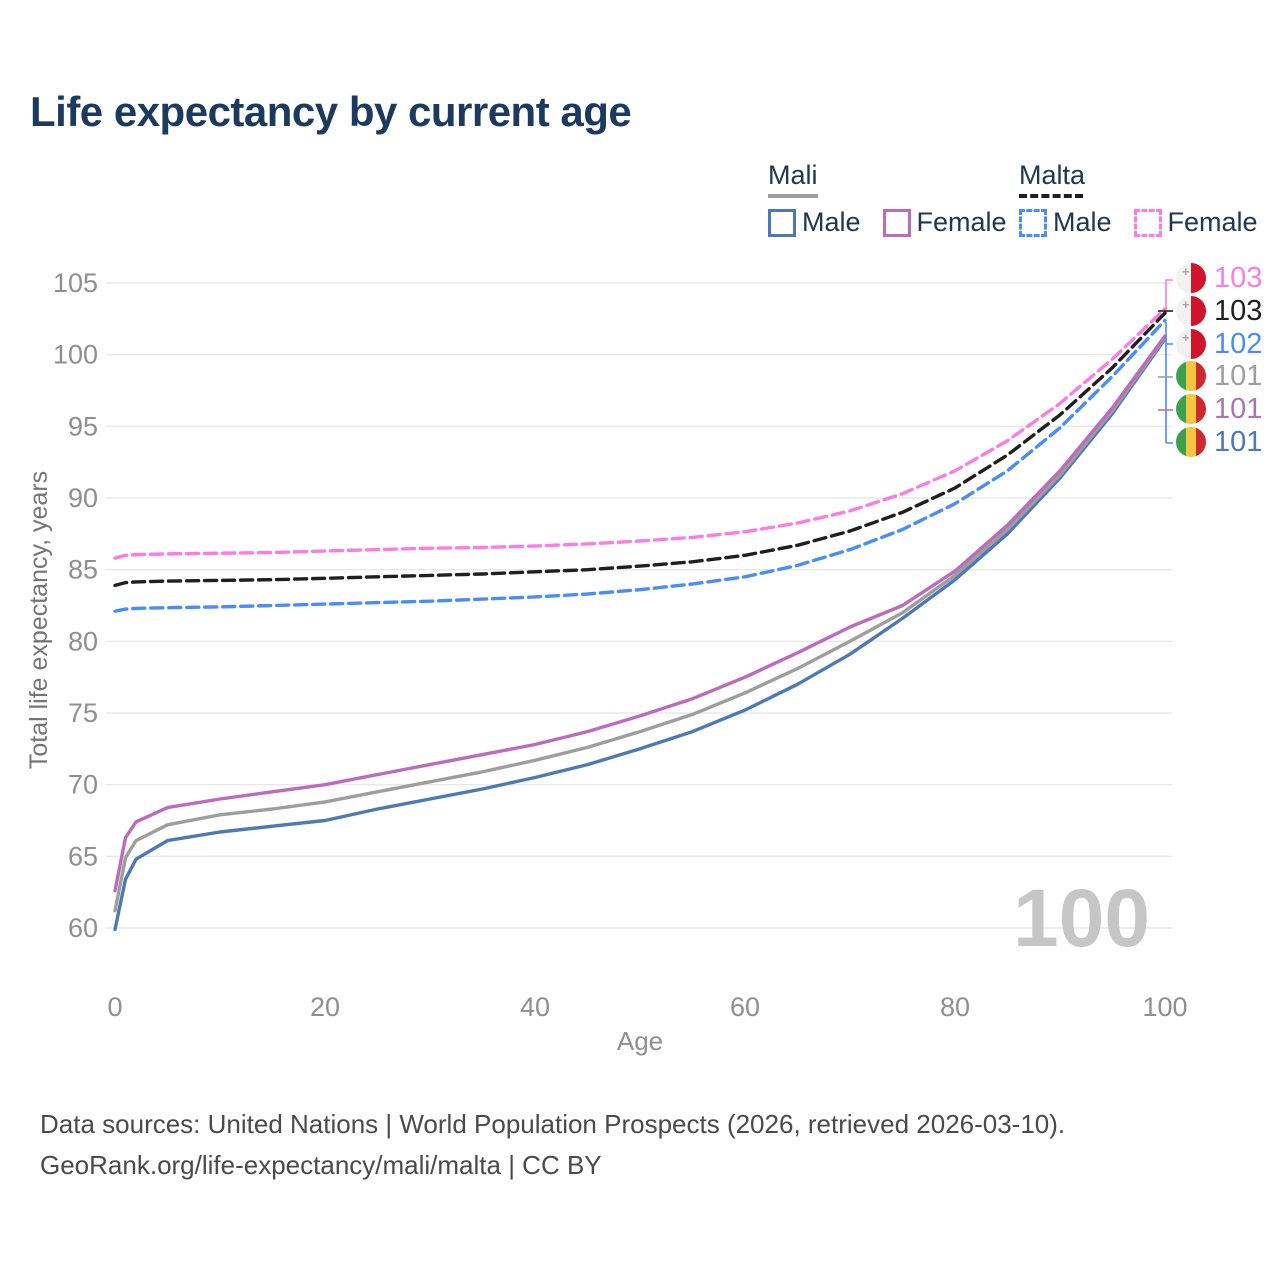 The height and width of the screenshot is (1280, 1280). I want to click on y-tick-label: 65, so click(83, 856).